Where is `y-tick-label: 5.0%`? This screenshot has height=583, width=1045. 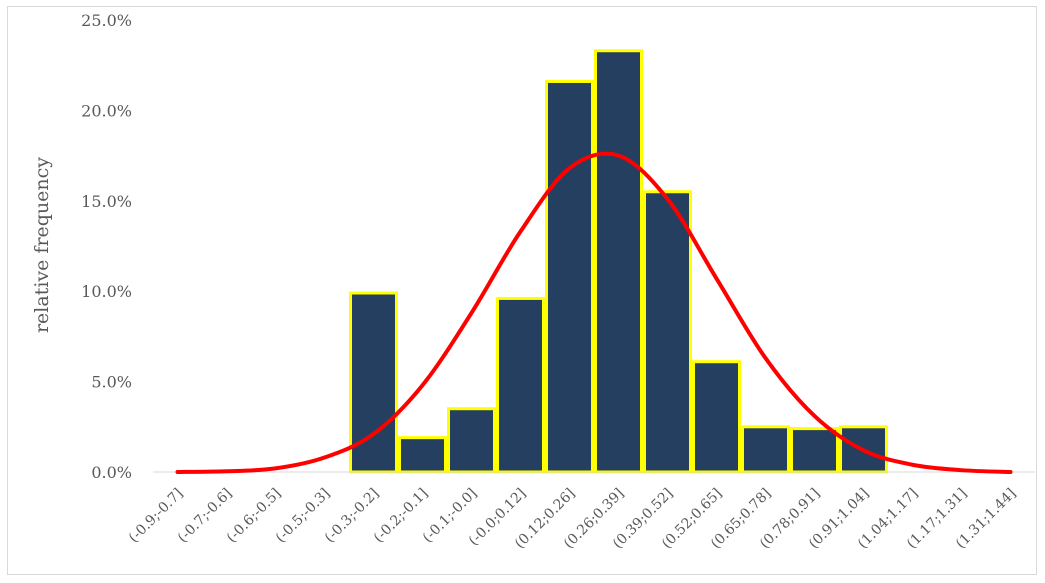
y-tick-label: 5.0% is located at coordinates (111, 382).